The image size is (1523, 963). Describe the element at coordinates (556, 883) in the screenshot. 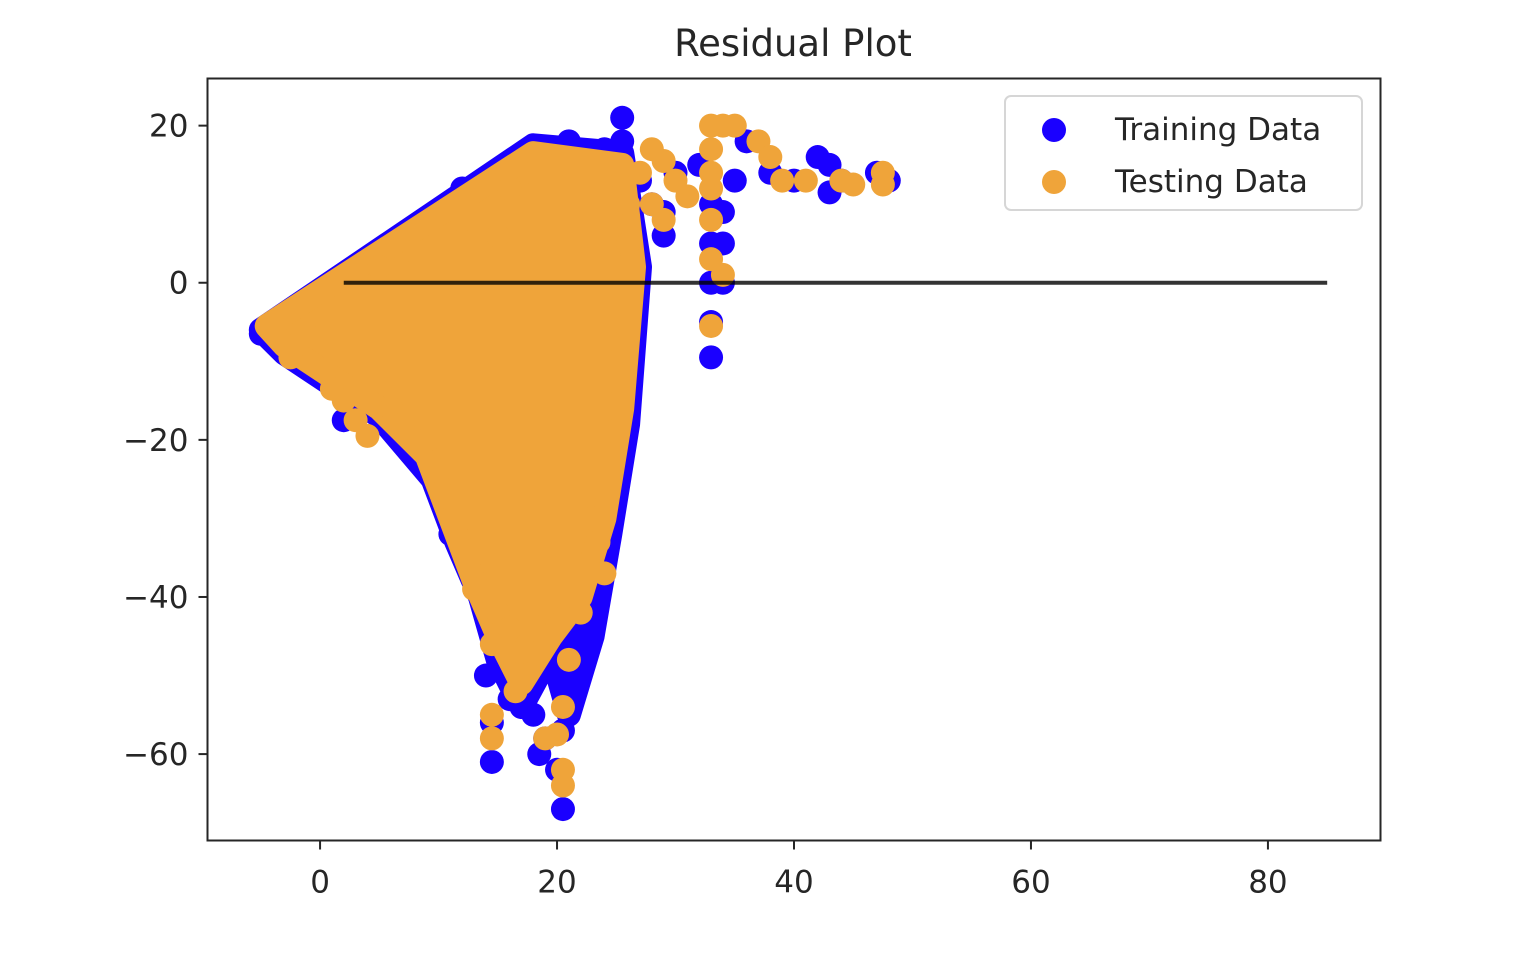

I see `x-tick-label: 20` at that location.